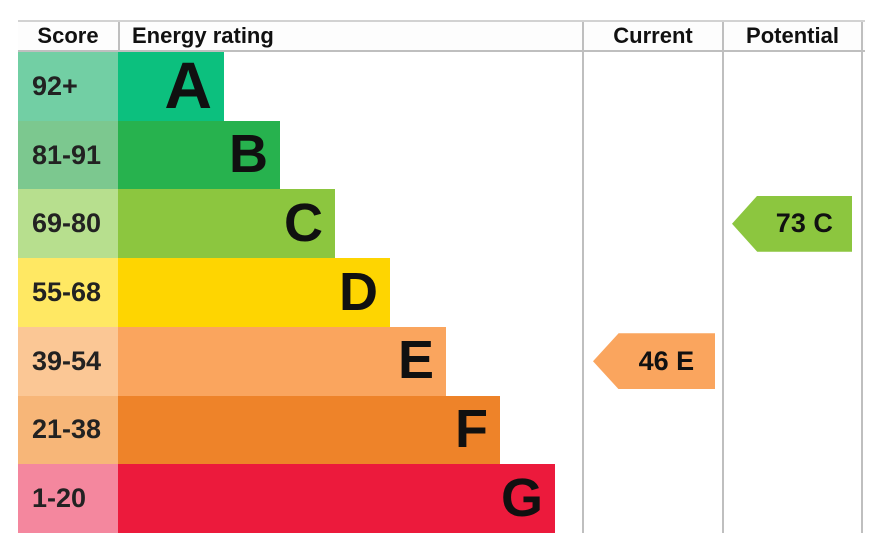  I want to click on band-row-f: 21-38 F, so click(441, 430).